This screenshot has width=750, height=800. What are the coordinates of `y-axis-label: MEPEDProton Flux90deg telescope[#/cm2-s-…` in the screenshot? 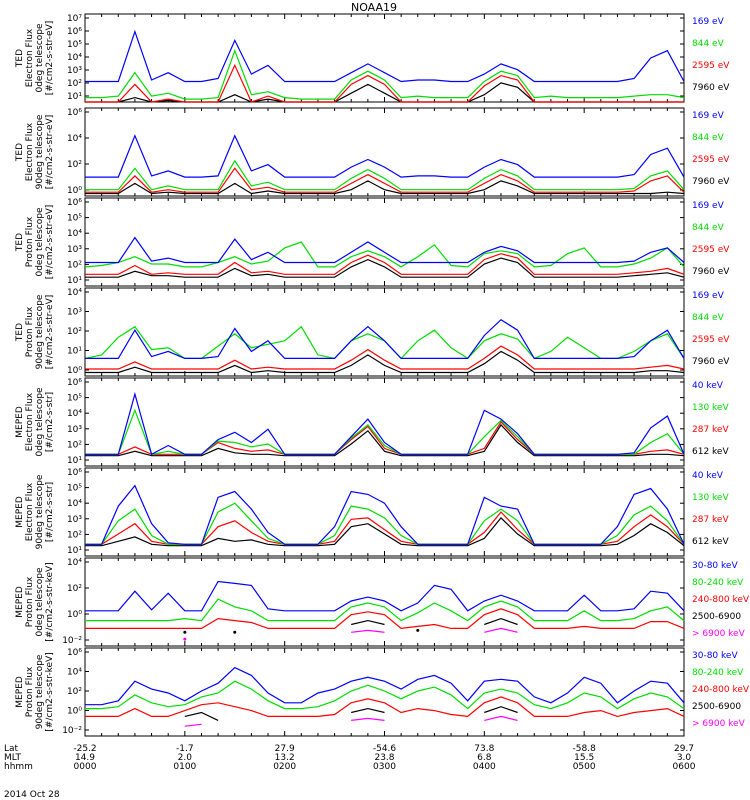 It's located at (35, 691).